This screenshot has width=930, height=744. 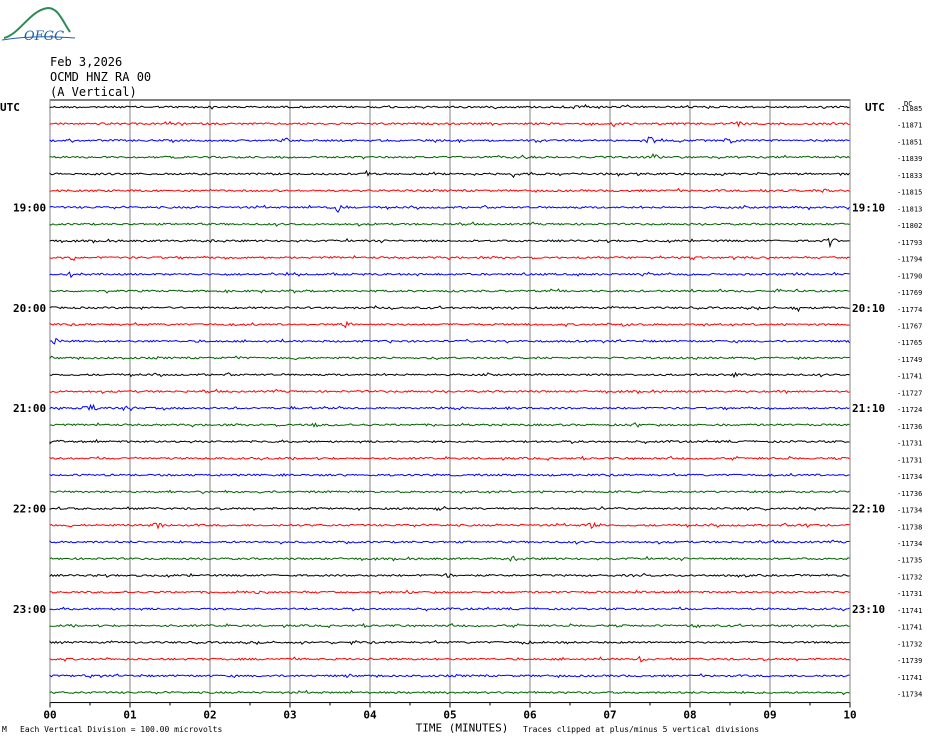 What do you see at coordinates (909, 226) in the screenshot?
I see `dc-offset-label: -11802` at bounding box center [909, 226].